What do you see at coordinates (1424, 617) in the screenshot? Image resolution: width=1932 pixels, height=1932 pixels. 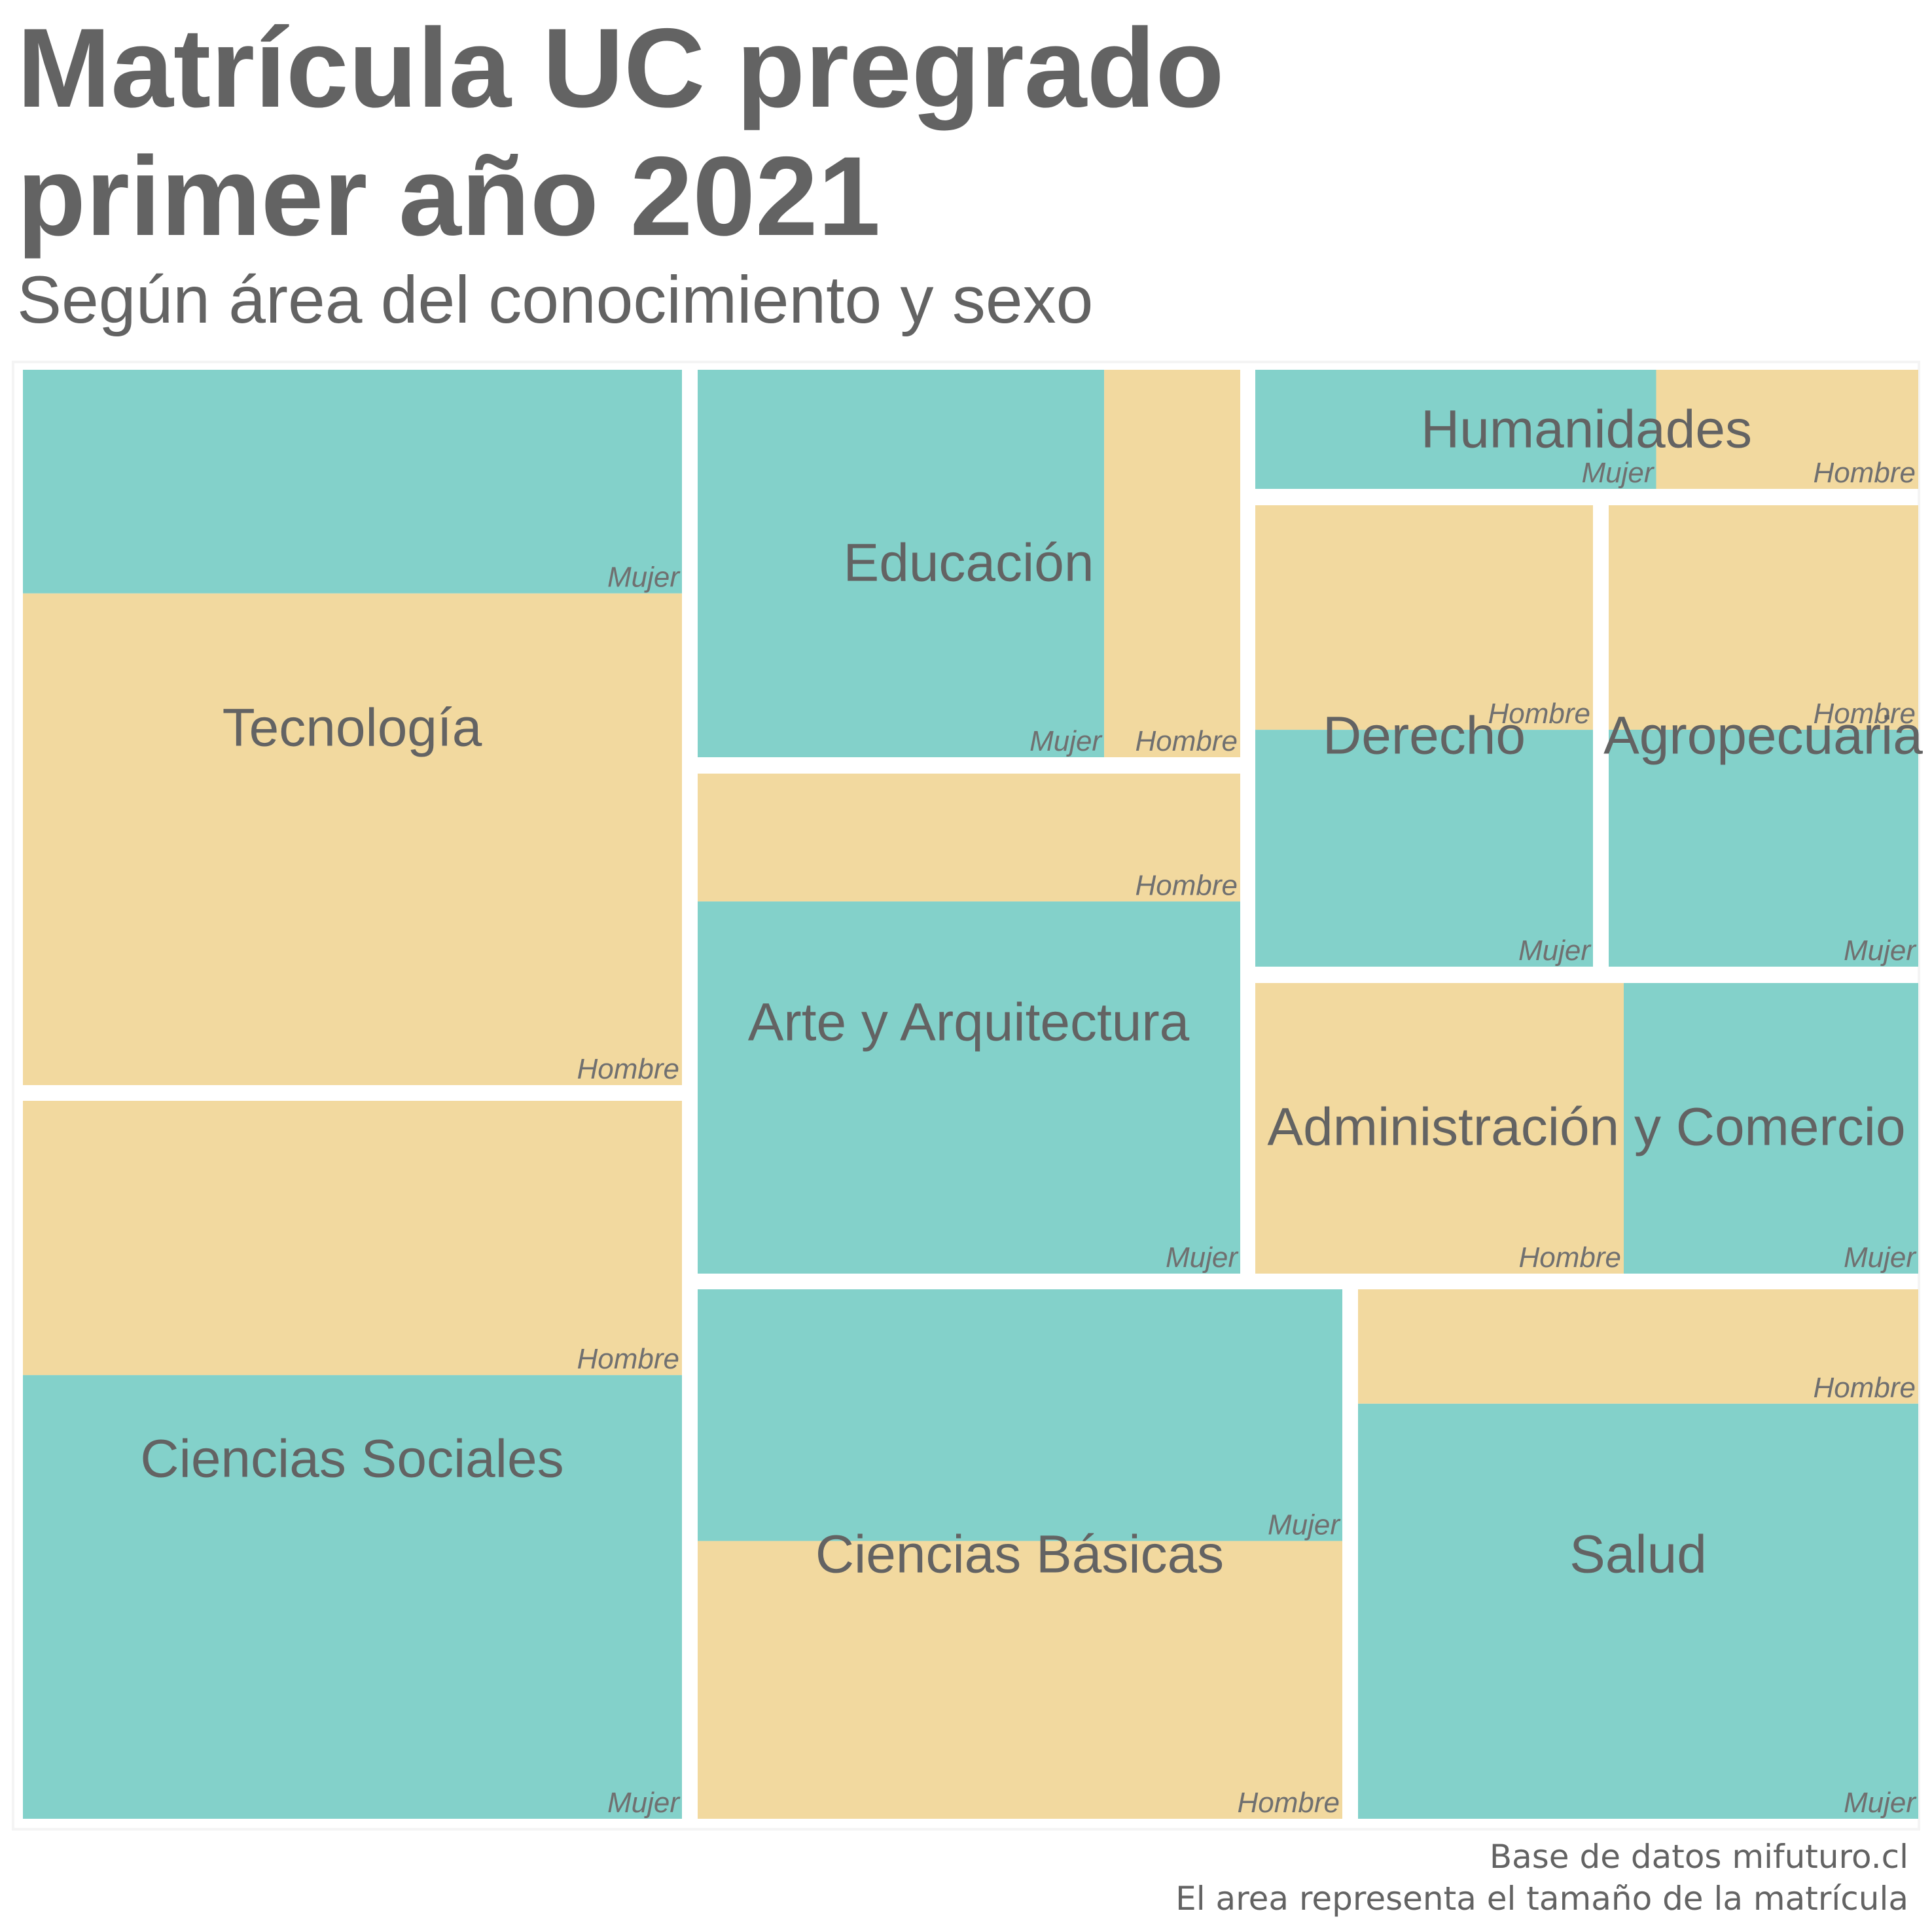 I see `tile-derecho-hombre` at bounding box center [1424, 617].